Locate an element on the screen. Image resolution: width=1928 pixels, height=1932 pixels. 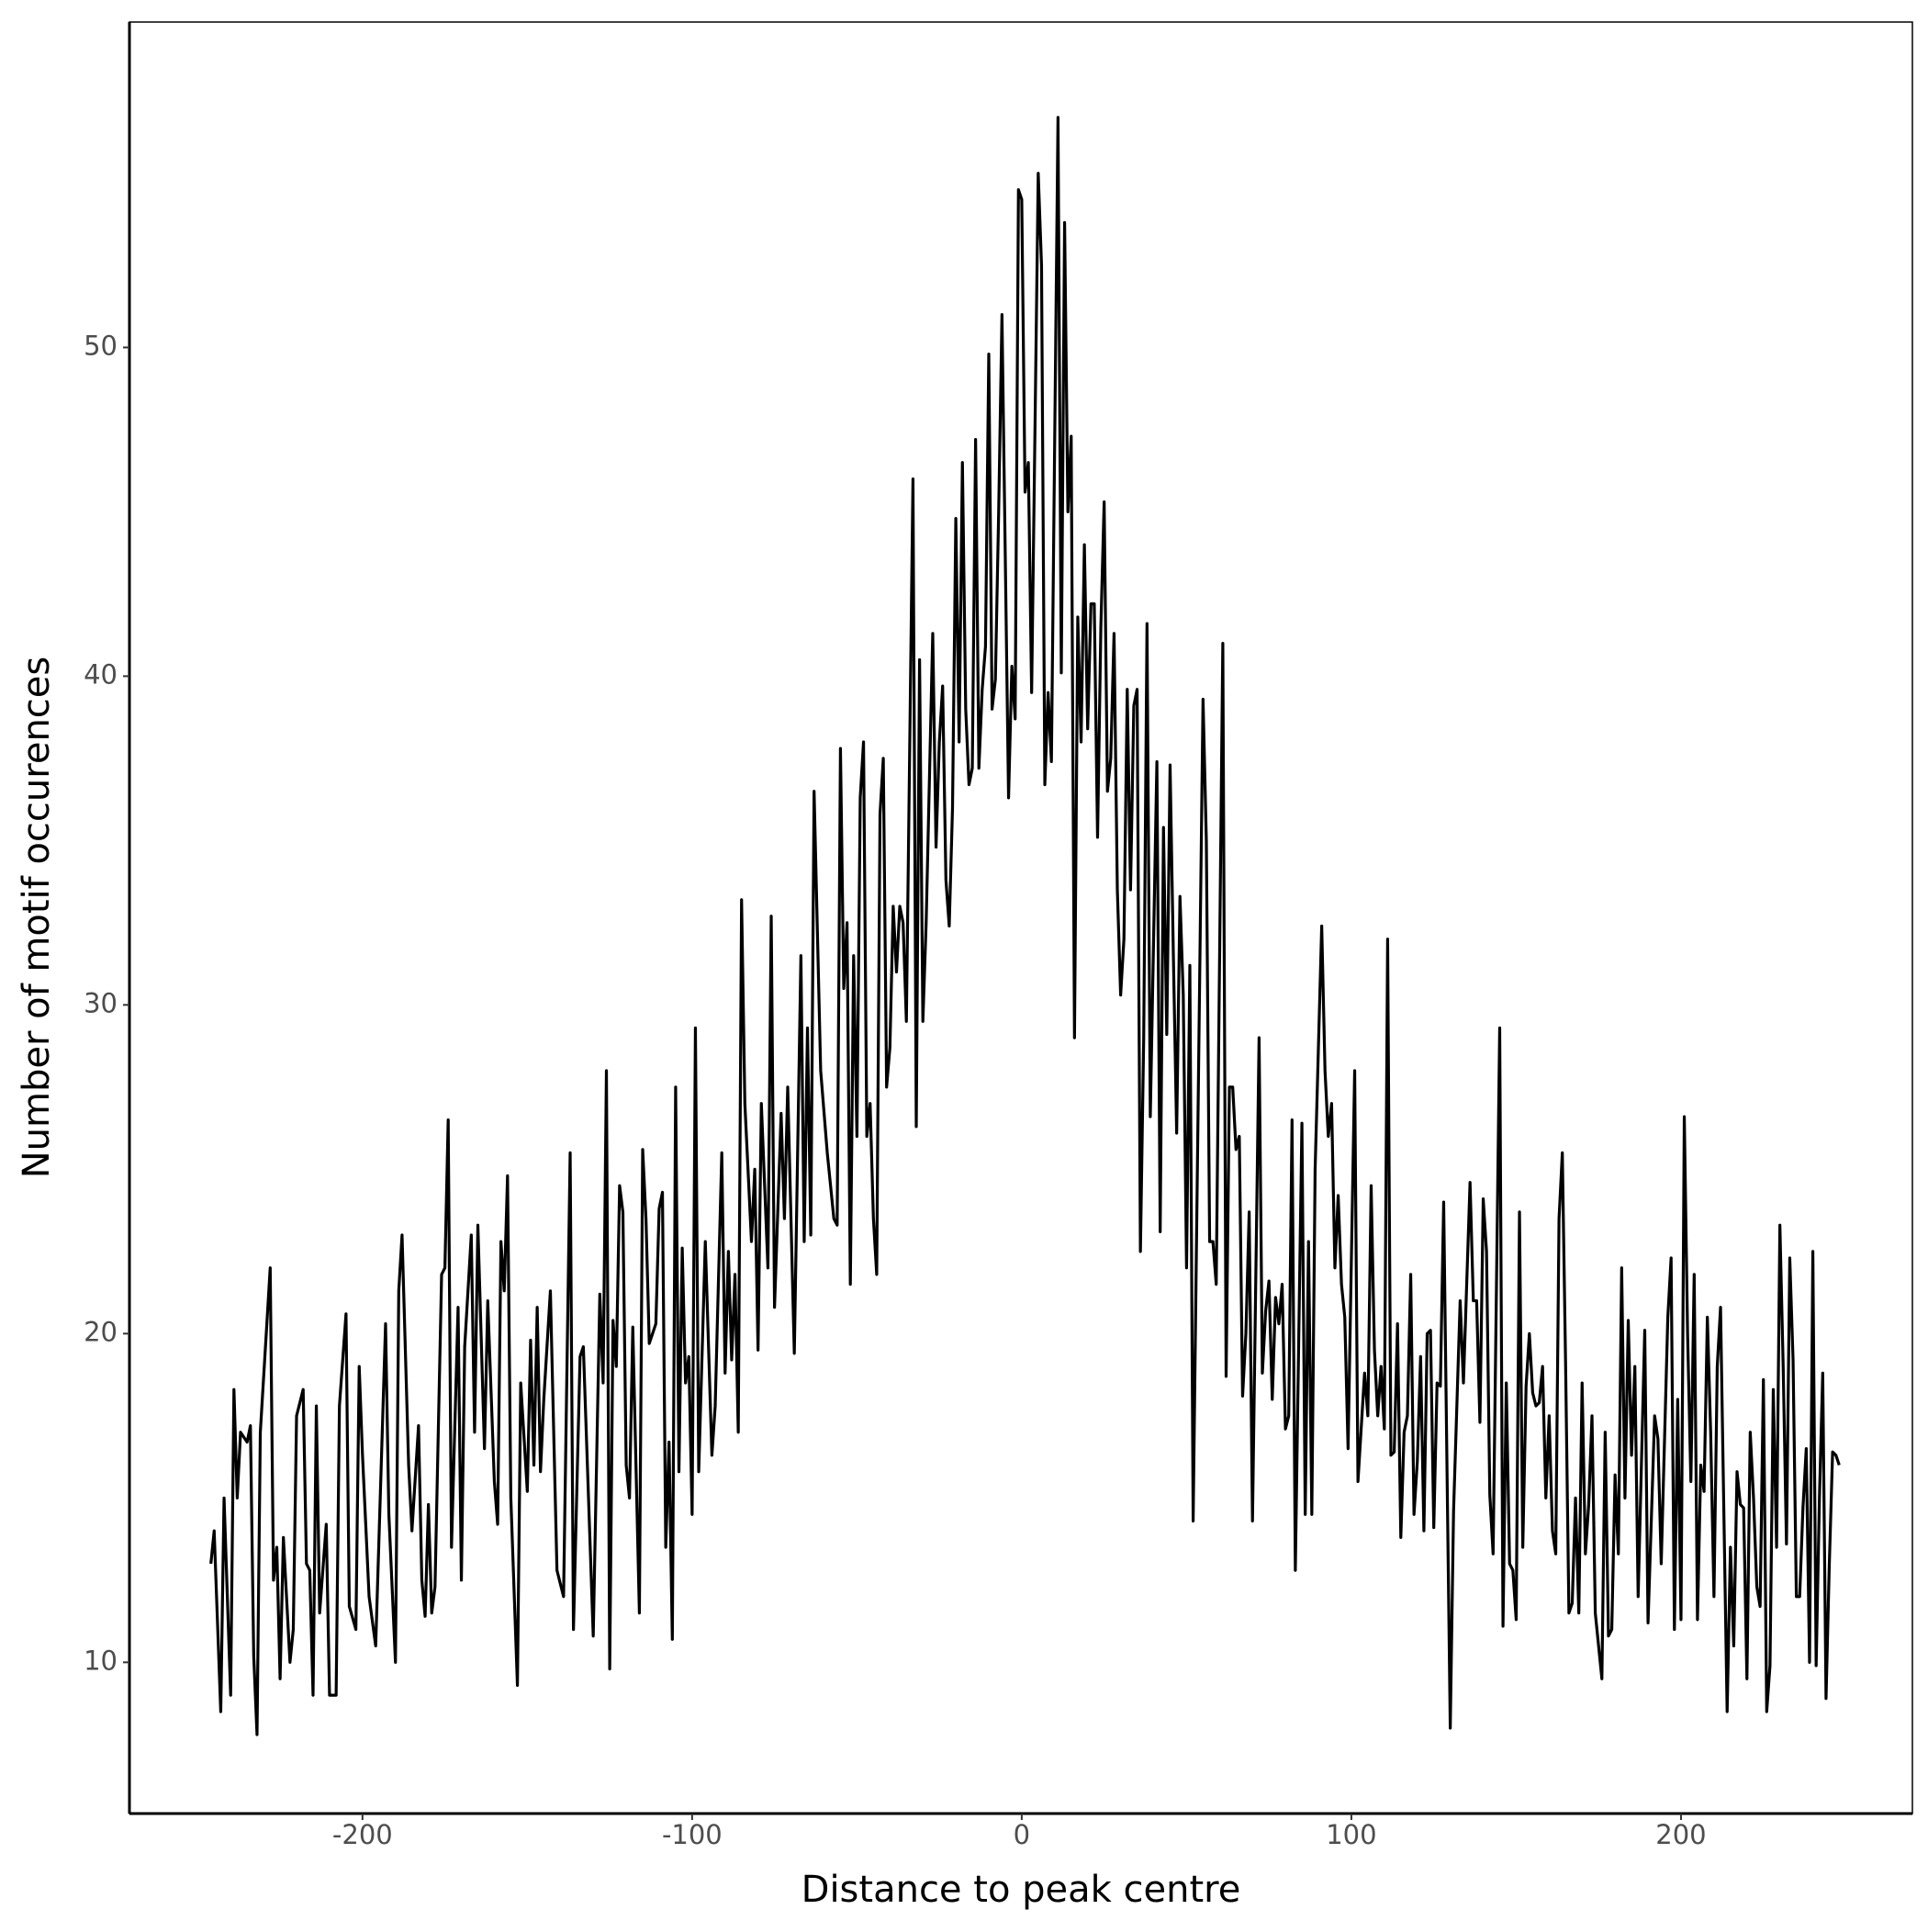
x-tick-label: 100 is located at coordinates (1351, 1834).